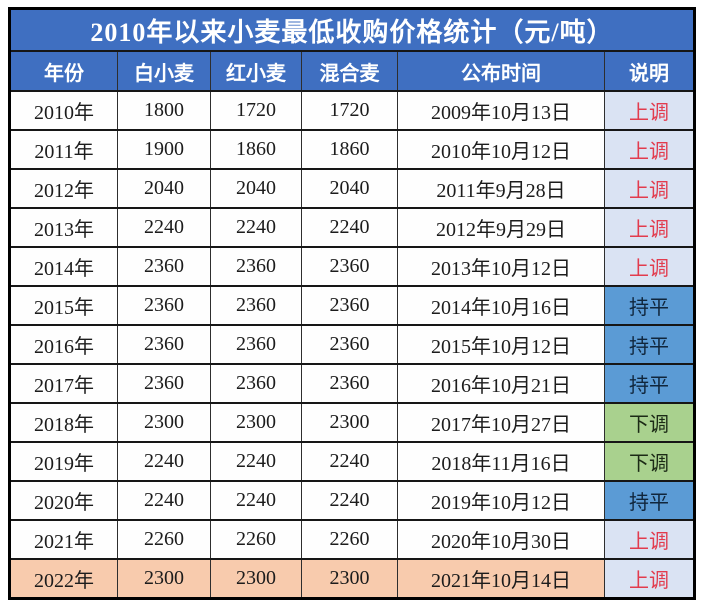  I want to click on year-cell: 2010年, so click(63, 110).